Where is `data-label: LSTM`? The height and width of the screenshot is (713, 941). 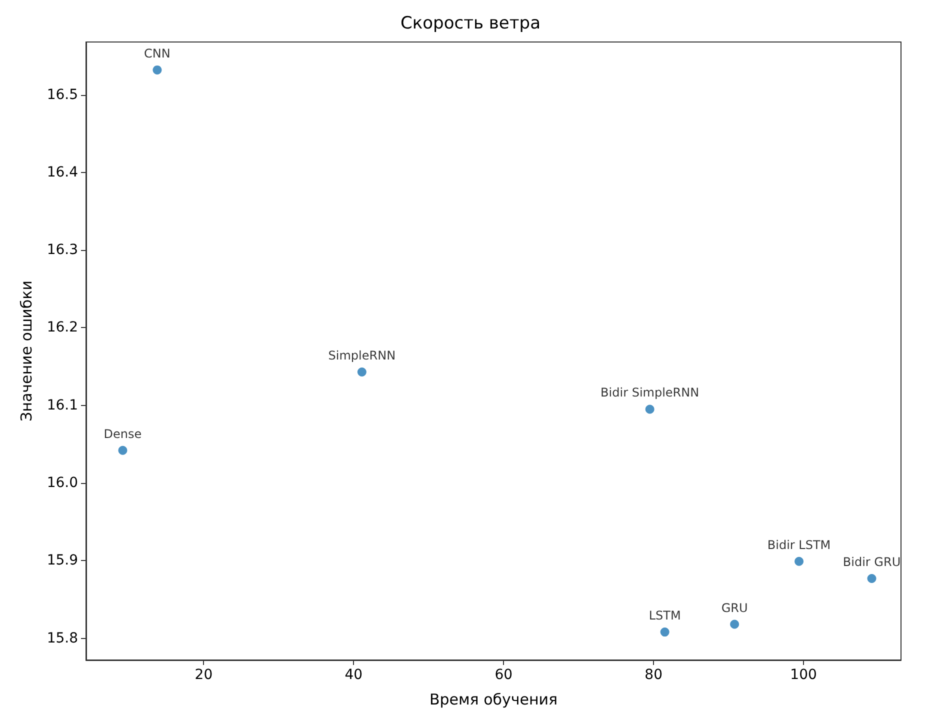 data-label: LSTM is located at coordinates (664, 615).